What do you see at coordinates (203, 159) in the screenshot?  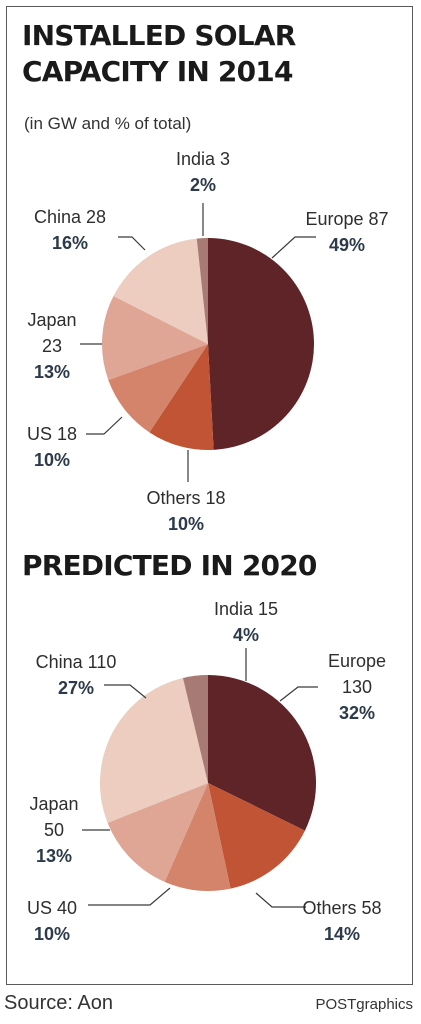 I see `label-india-2014-line-1: India 3` at bounding box center [203, 159].